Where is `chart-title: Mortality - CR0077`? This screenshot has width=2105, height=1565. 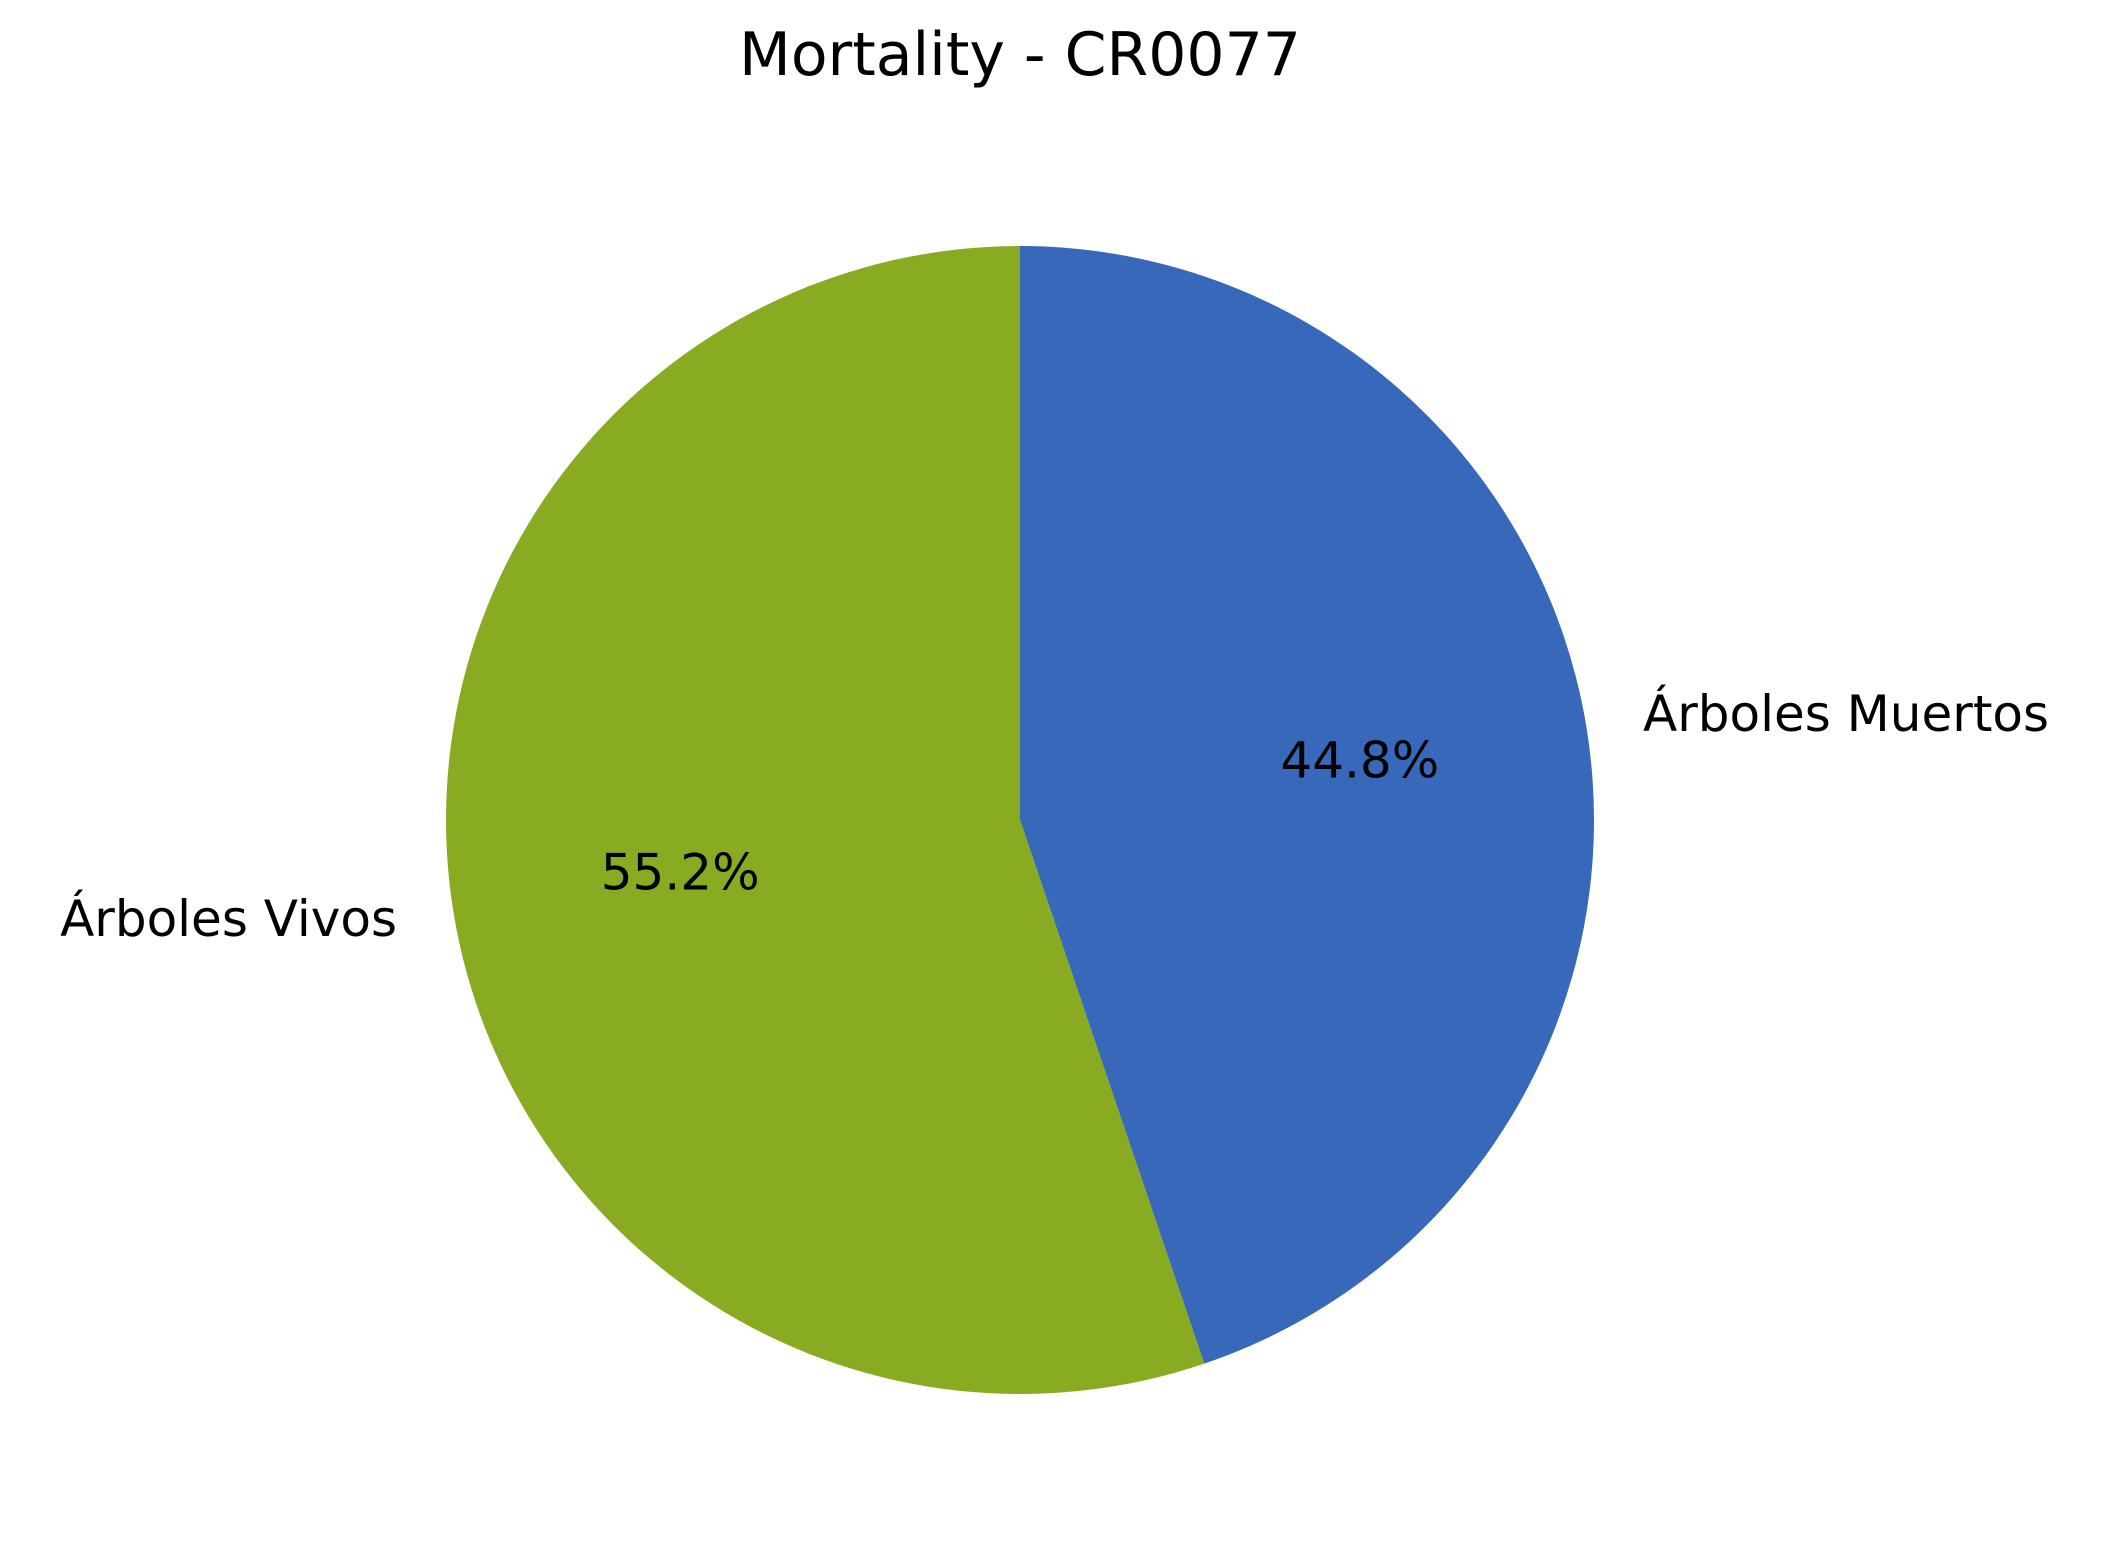
chart-title: Mortality - CR0077 is located at coordinates (1020, 55).